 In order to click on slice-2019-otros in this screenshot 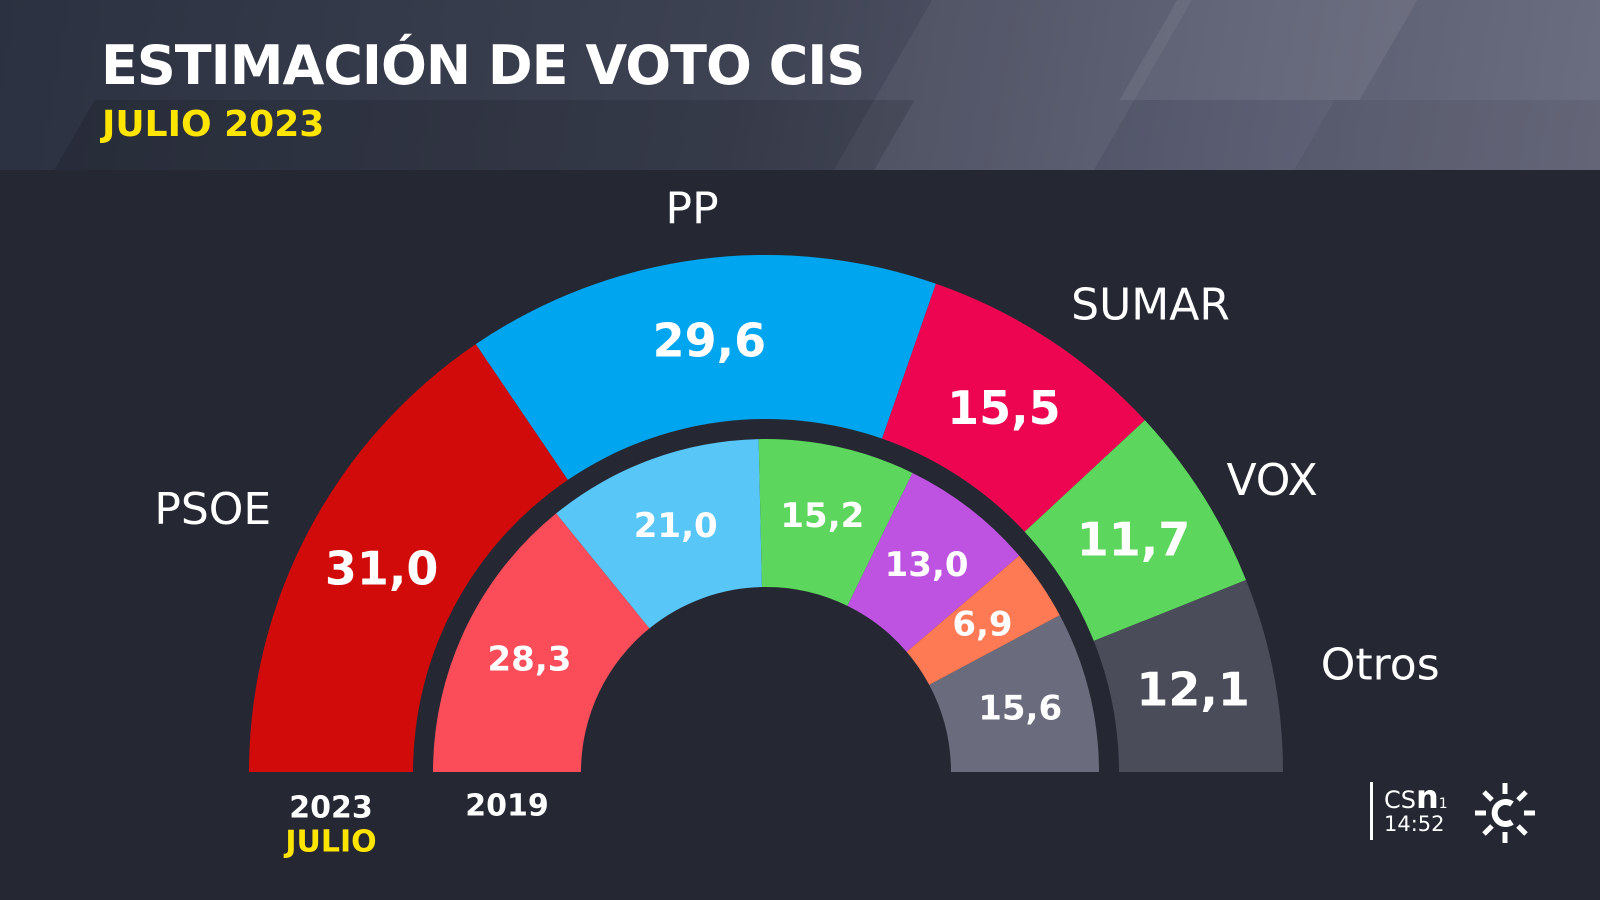, I will do `click(1014, 693)`.